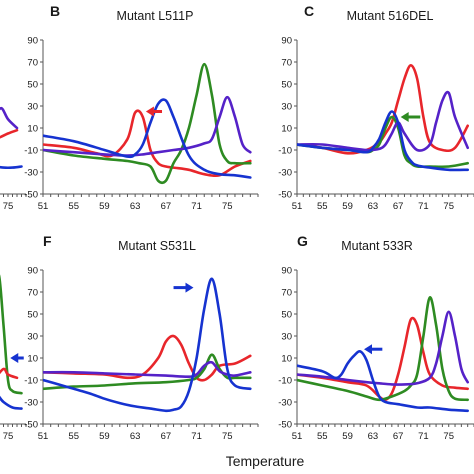 The width and height of the screenshot is (474, 474). Describe the element at coordinates (13, 159) in the screenshot. I see `chart-panel-partial-0: 75` at that location.